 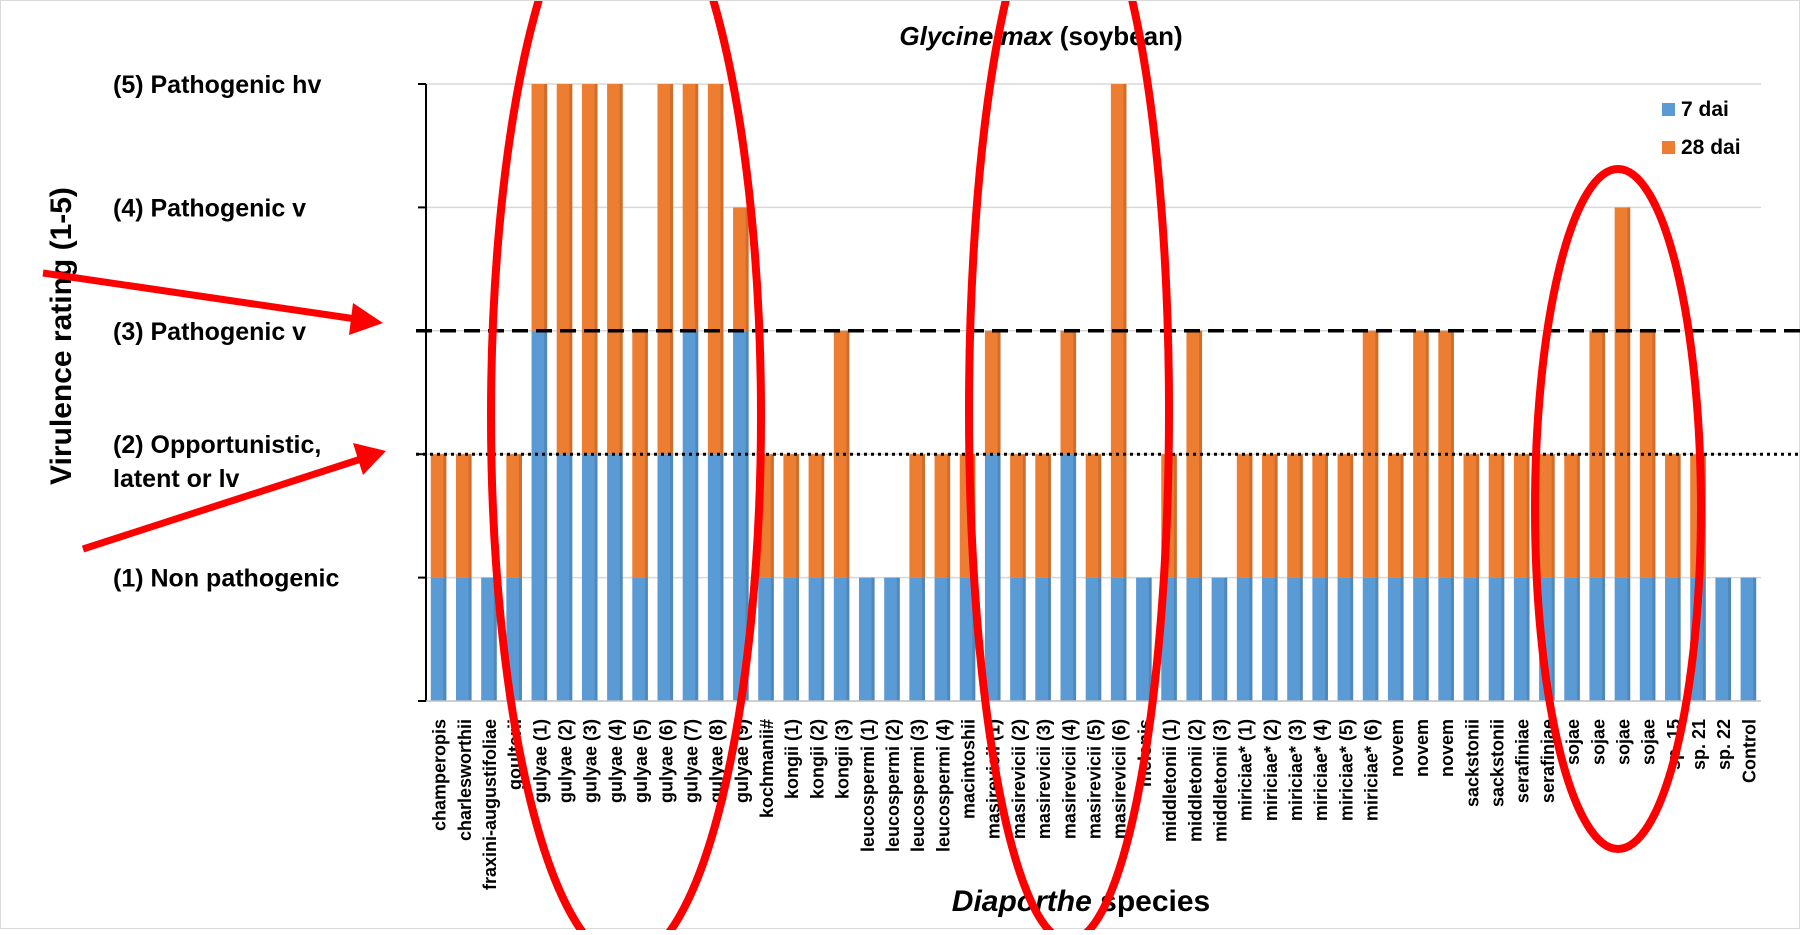 I want to click on category-label: leucospermi (3), so click(x=918, y=785).